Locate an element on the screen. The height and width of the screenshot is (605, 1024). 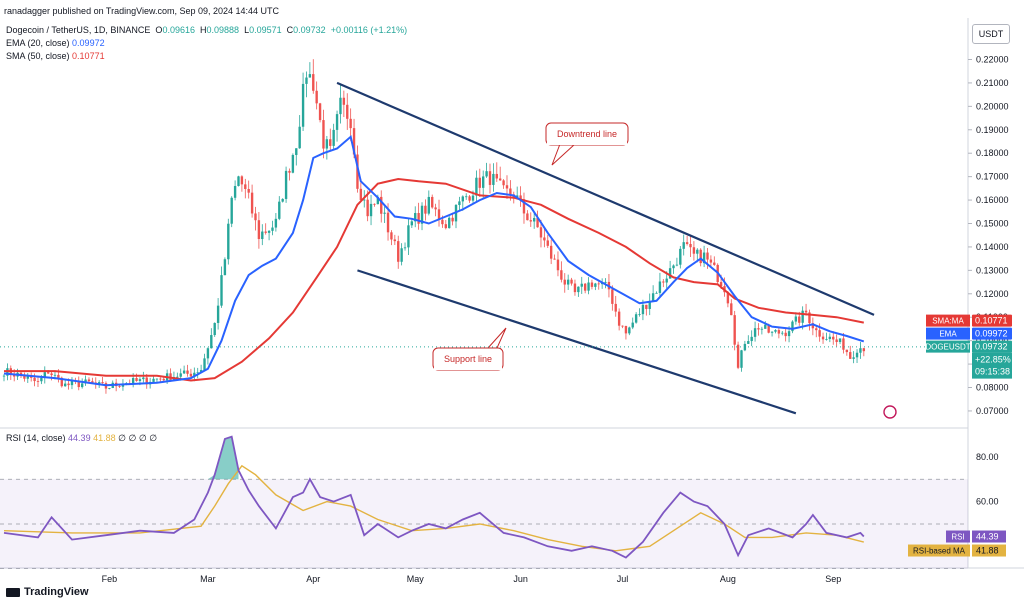
price-tick-label: 0.13000 is located at coordinates (992, 270).